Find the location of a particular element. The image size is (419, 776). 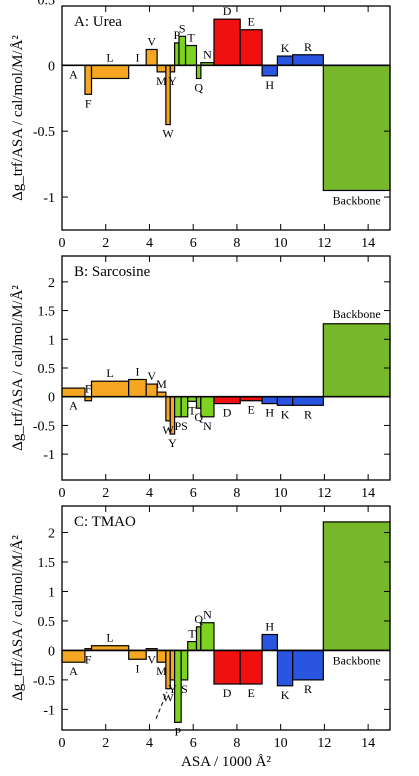

panel-c-ytick-label: 0 is located at coordinates (51, 651).